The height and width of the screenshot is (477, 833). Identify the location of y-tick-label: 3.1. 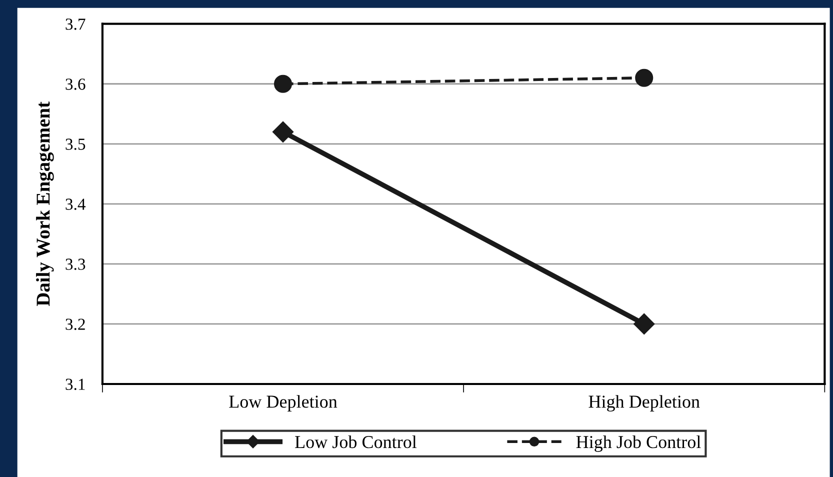
(75, 384).